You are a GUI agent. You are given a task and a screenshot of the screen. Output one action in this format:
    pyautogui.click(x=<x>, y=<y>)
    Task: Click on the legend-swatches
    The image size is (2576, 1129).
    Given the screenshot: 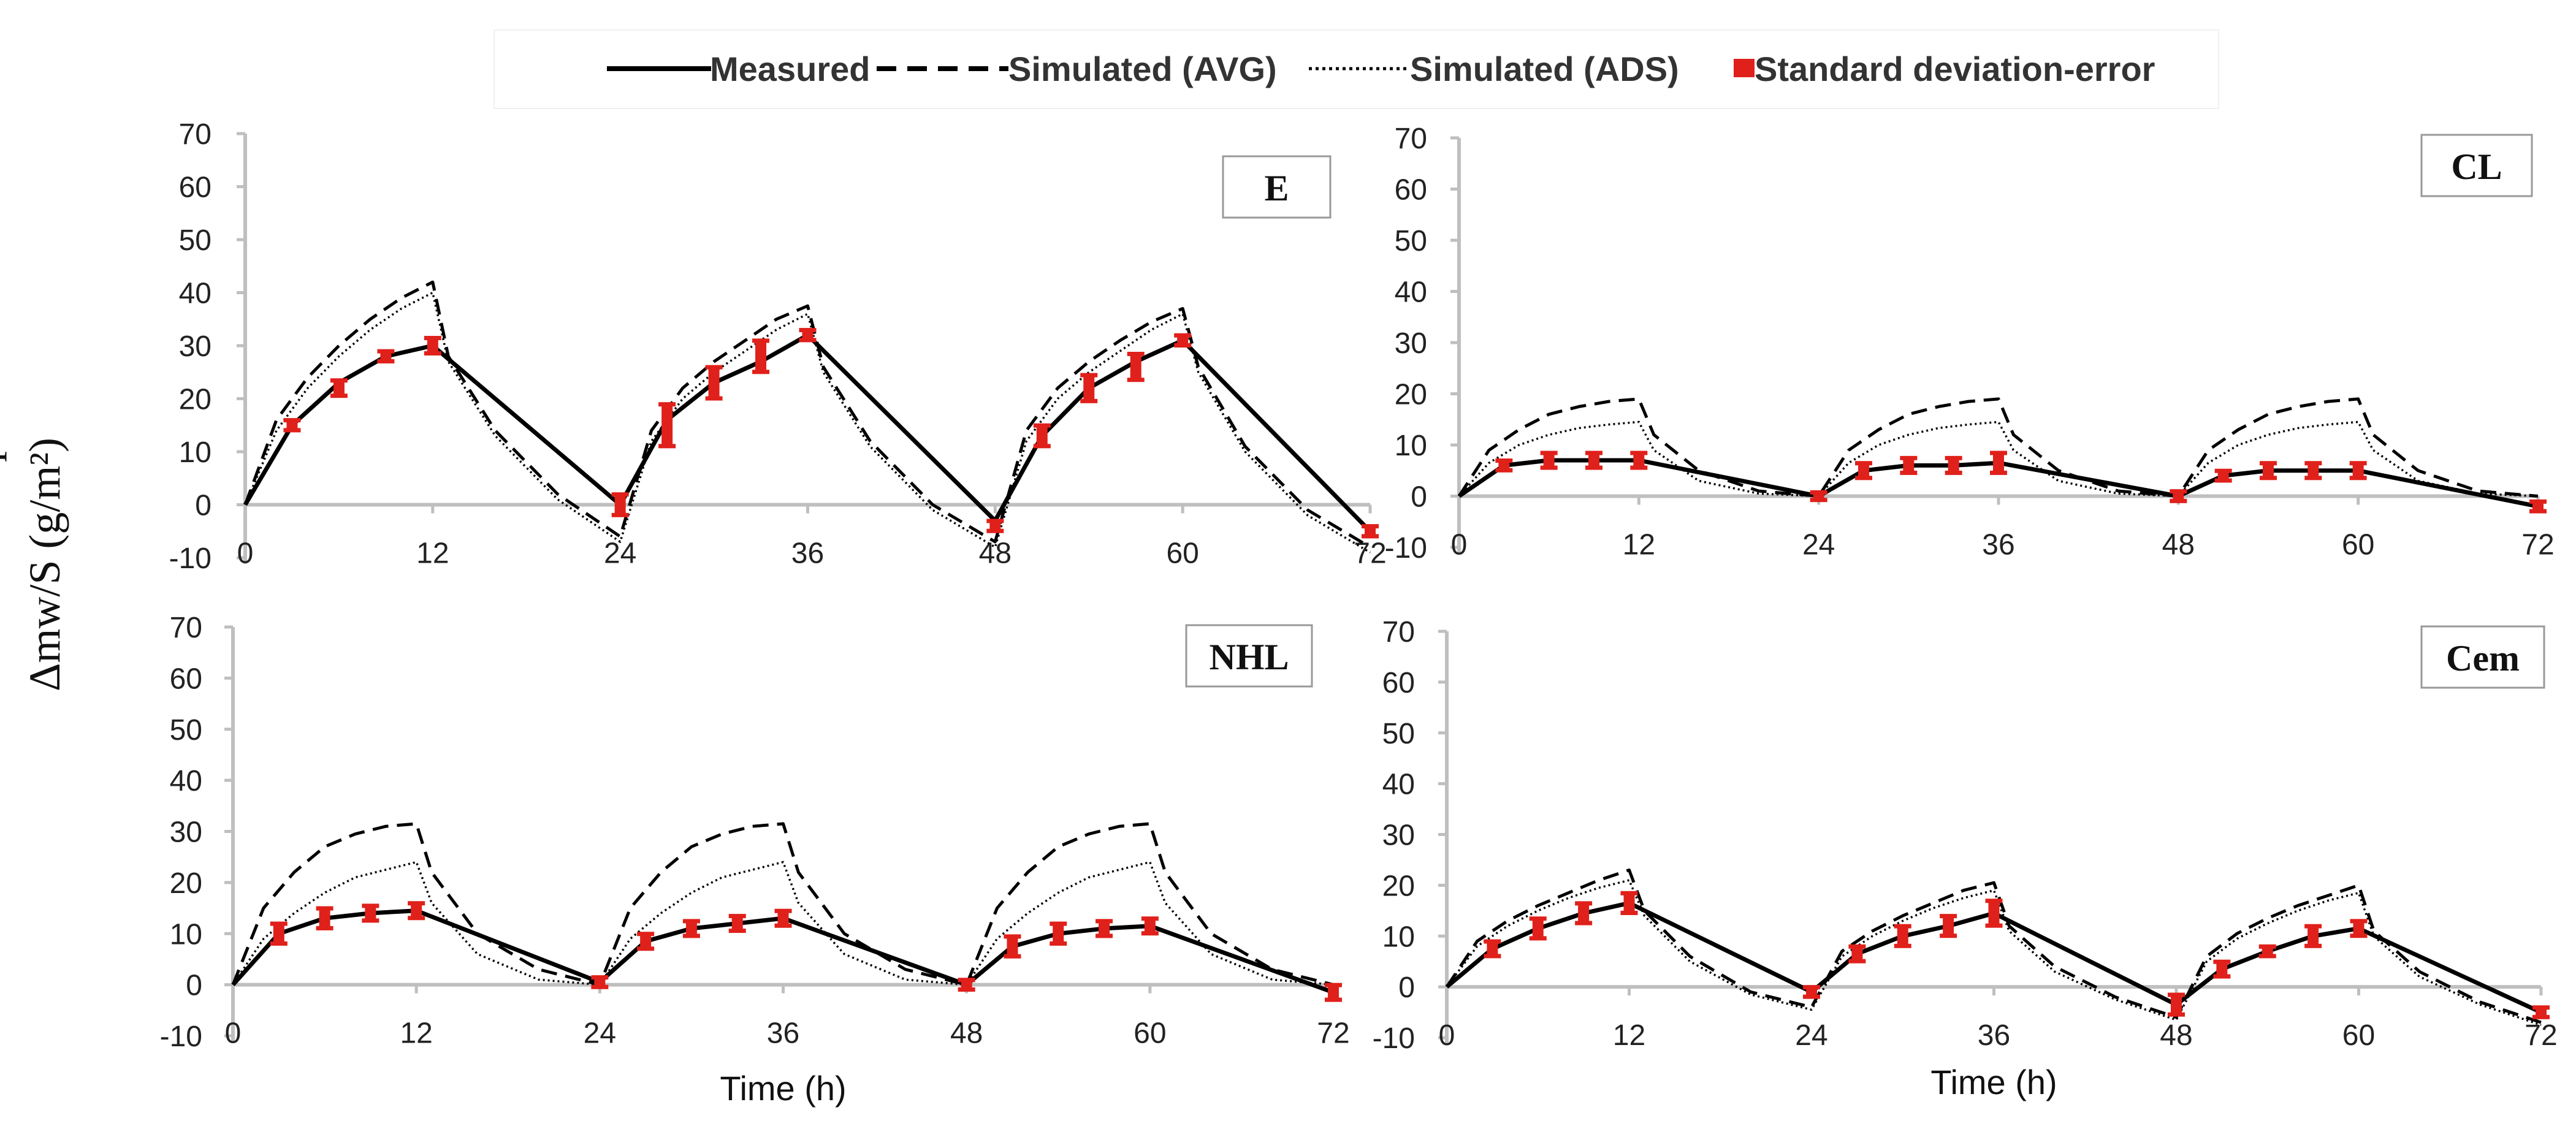 What is the action you would take?
    pyautogui.click(x=1181, y=68)
    